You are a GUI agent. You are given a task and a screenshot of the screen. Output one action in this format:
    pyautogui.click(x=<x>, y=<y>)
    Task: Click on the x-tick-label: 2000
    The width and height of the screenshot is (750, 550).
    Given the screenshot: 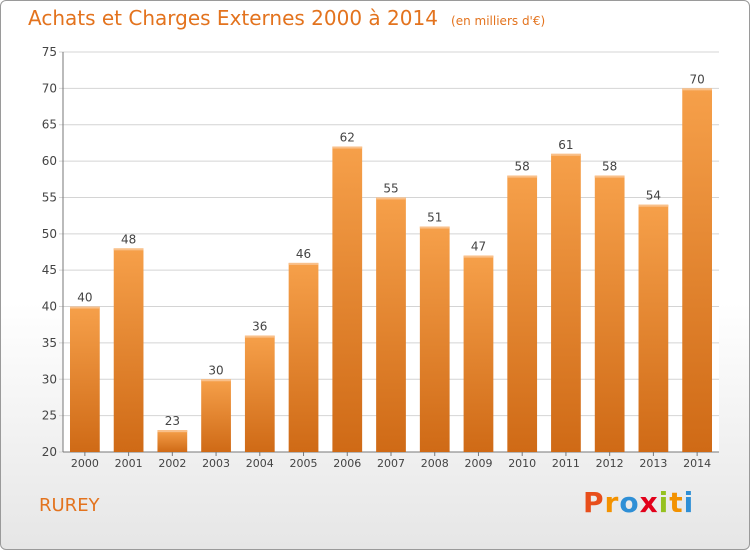 What is the action you would take?
    pyautogui.click(x=85, y=463)
    